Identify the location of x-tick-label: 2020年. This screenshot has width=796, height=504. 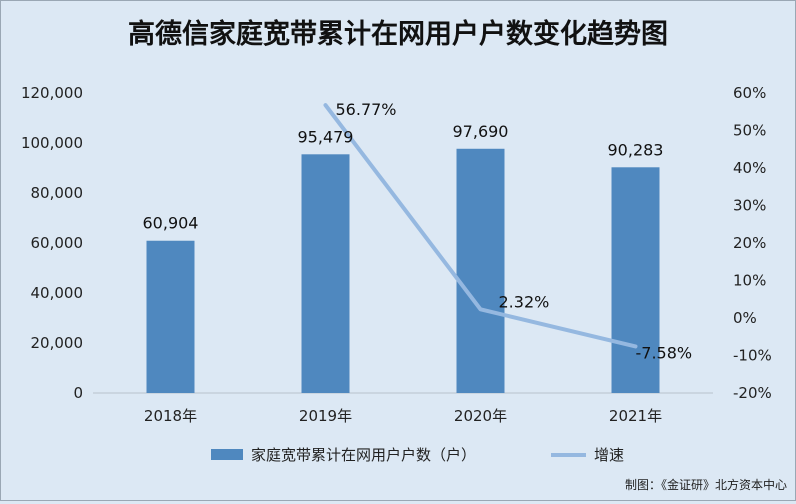
(480, 416).